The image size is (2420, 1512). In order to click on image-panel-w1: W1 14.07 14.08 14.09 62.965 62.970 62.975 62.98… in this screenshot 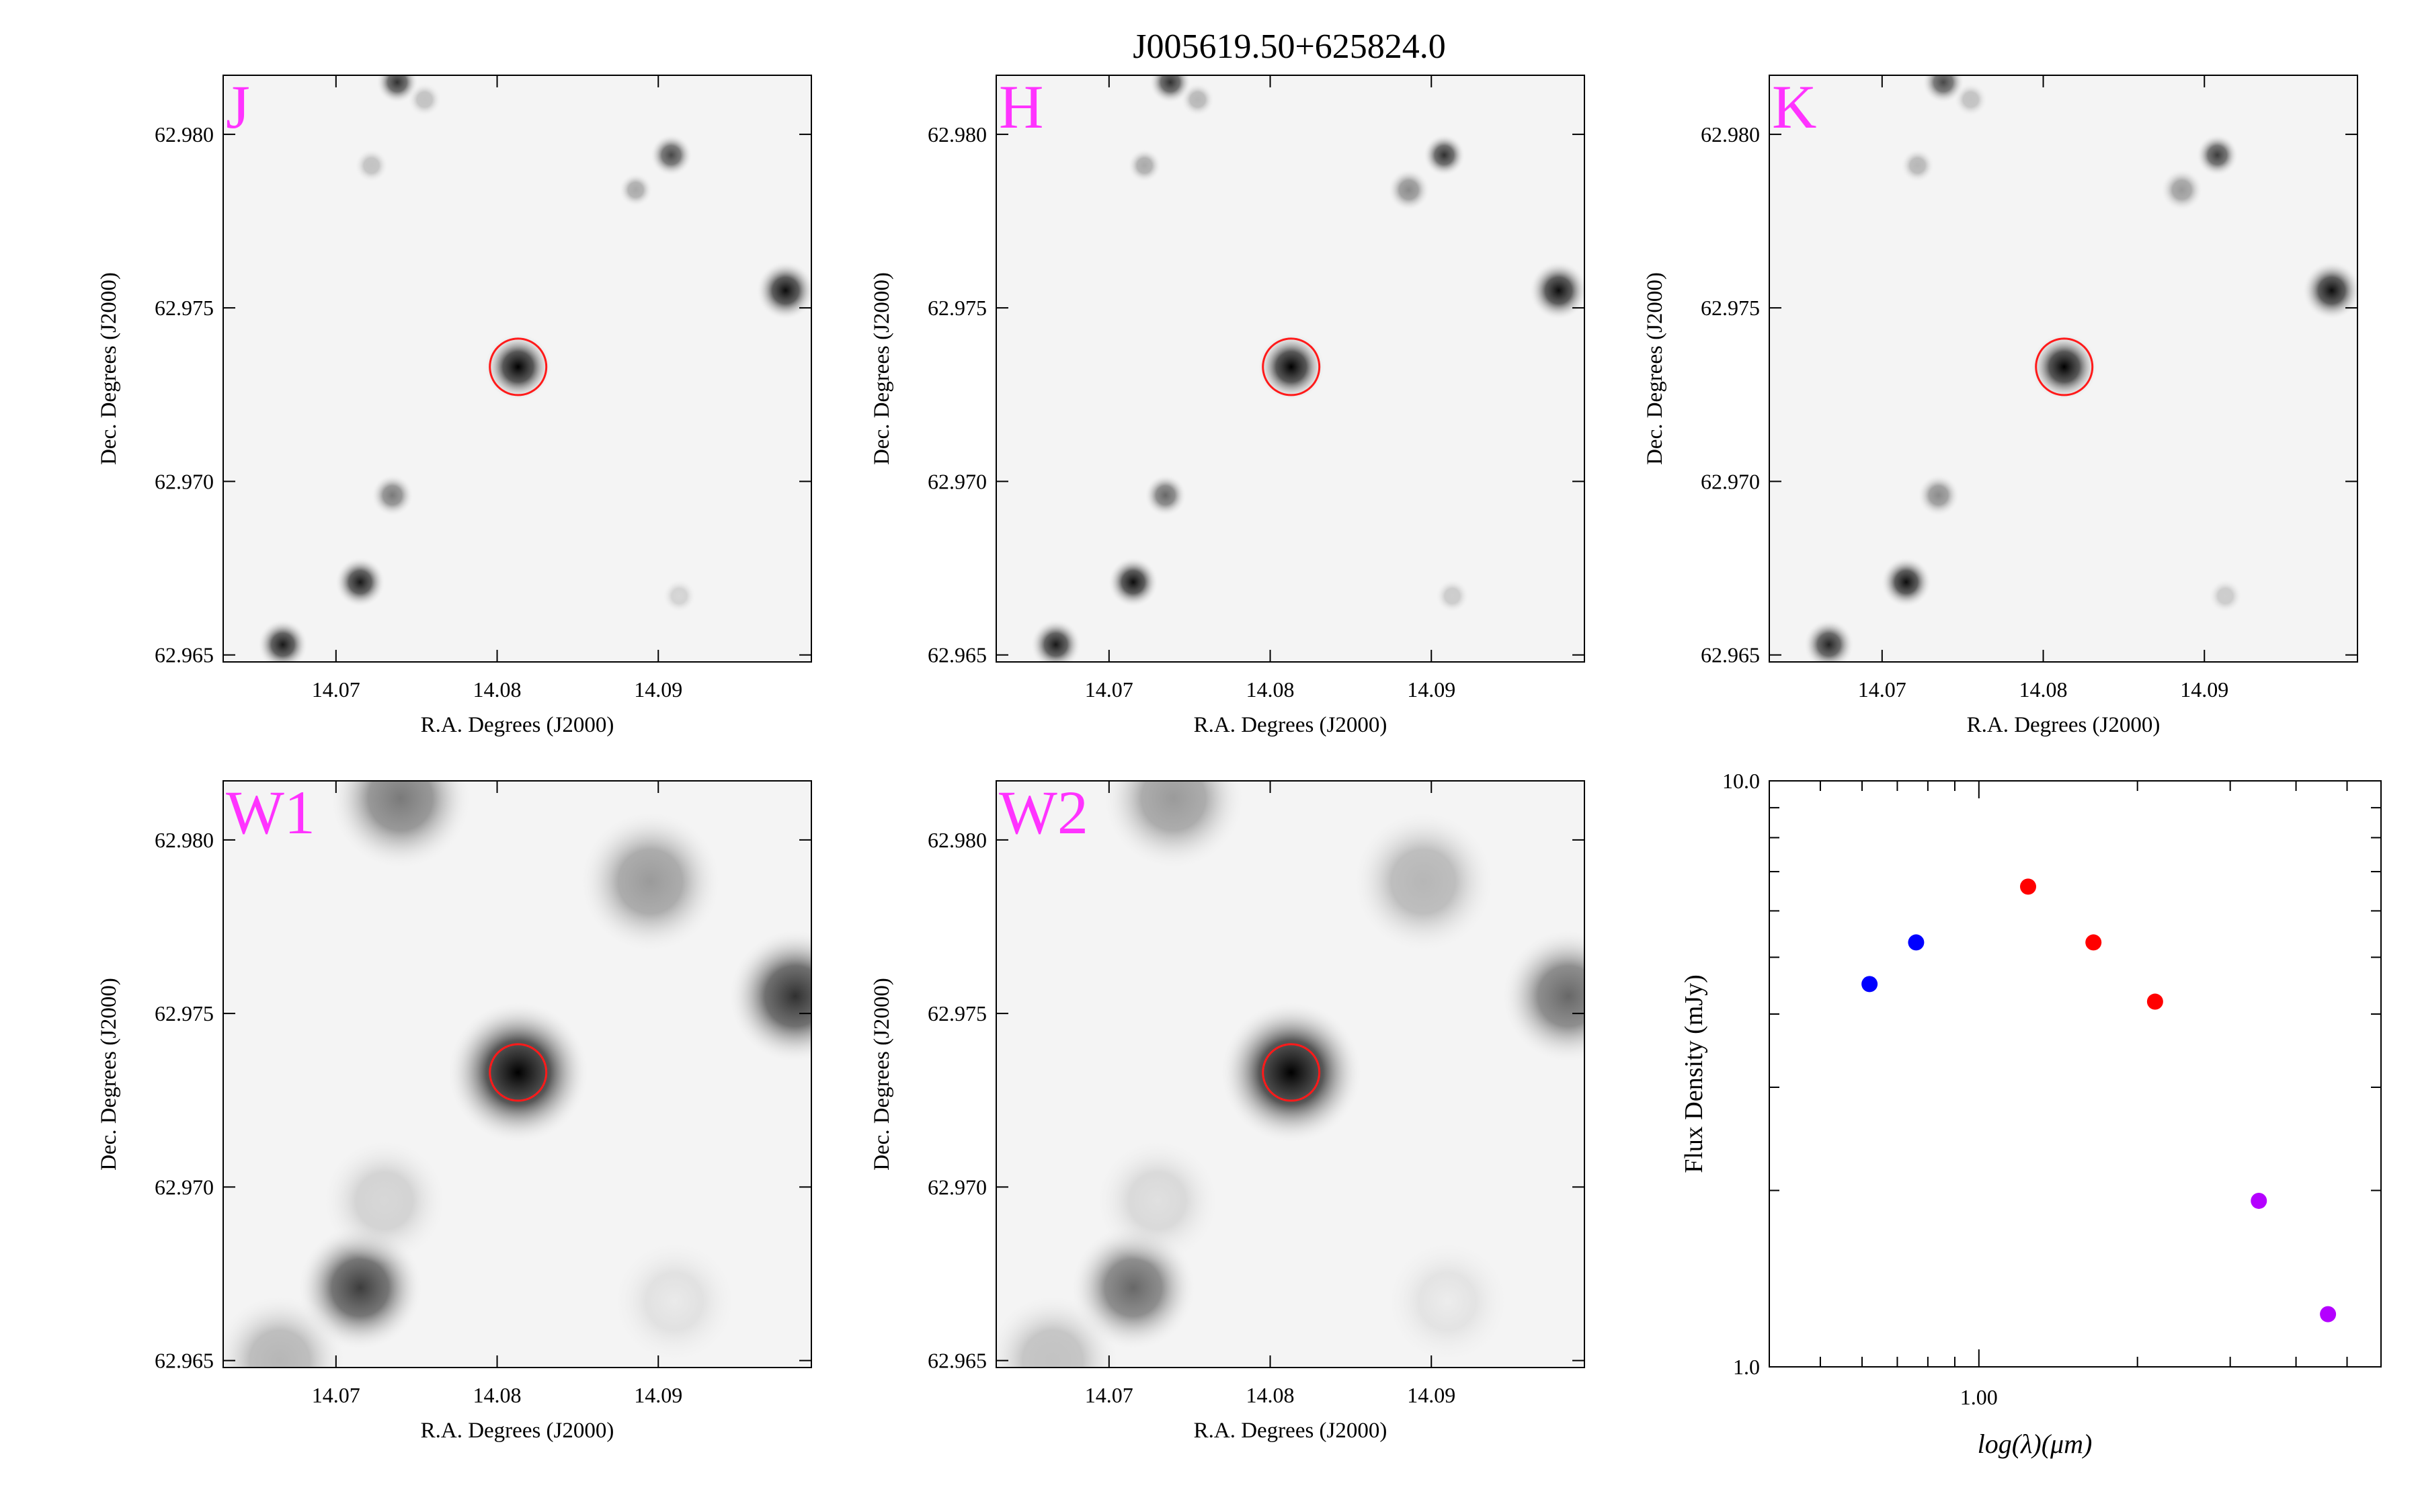, I will do `click(454, 1110)`.